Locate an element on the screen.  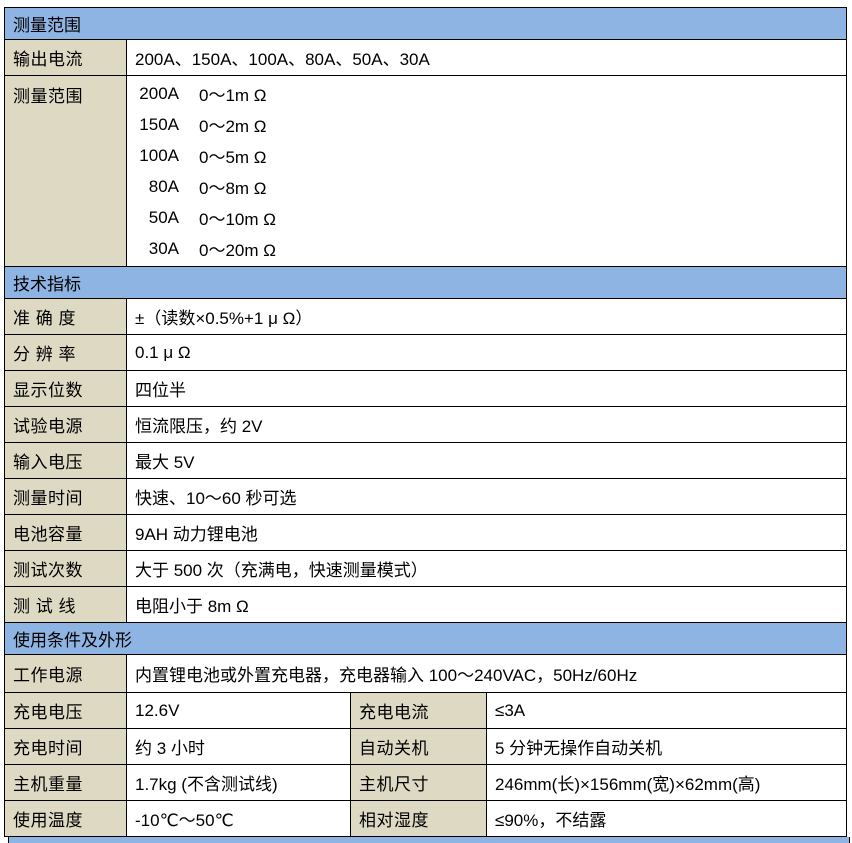
spec-value: 0.1 μ Ω is located at coordinates (486, 352).